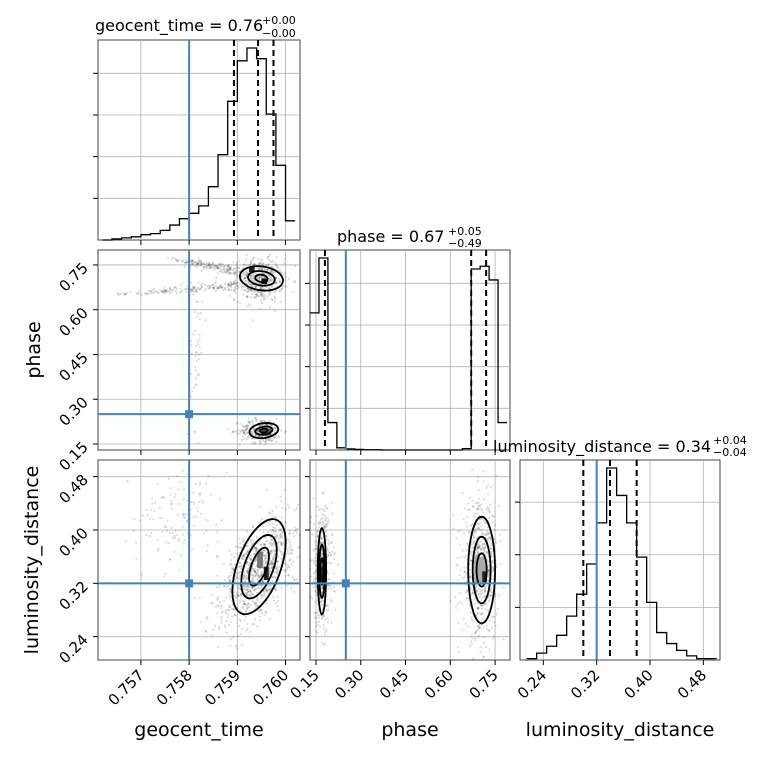 The image size is (760, 760). What do you see at coordinates (692, 684) in the screenshot?
I see `x-tick-label: 0.48` at bounding box center [692, 684].